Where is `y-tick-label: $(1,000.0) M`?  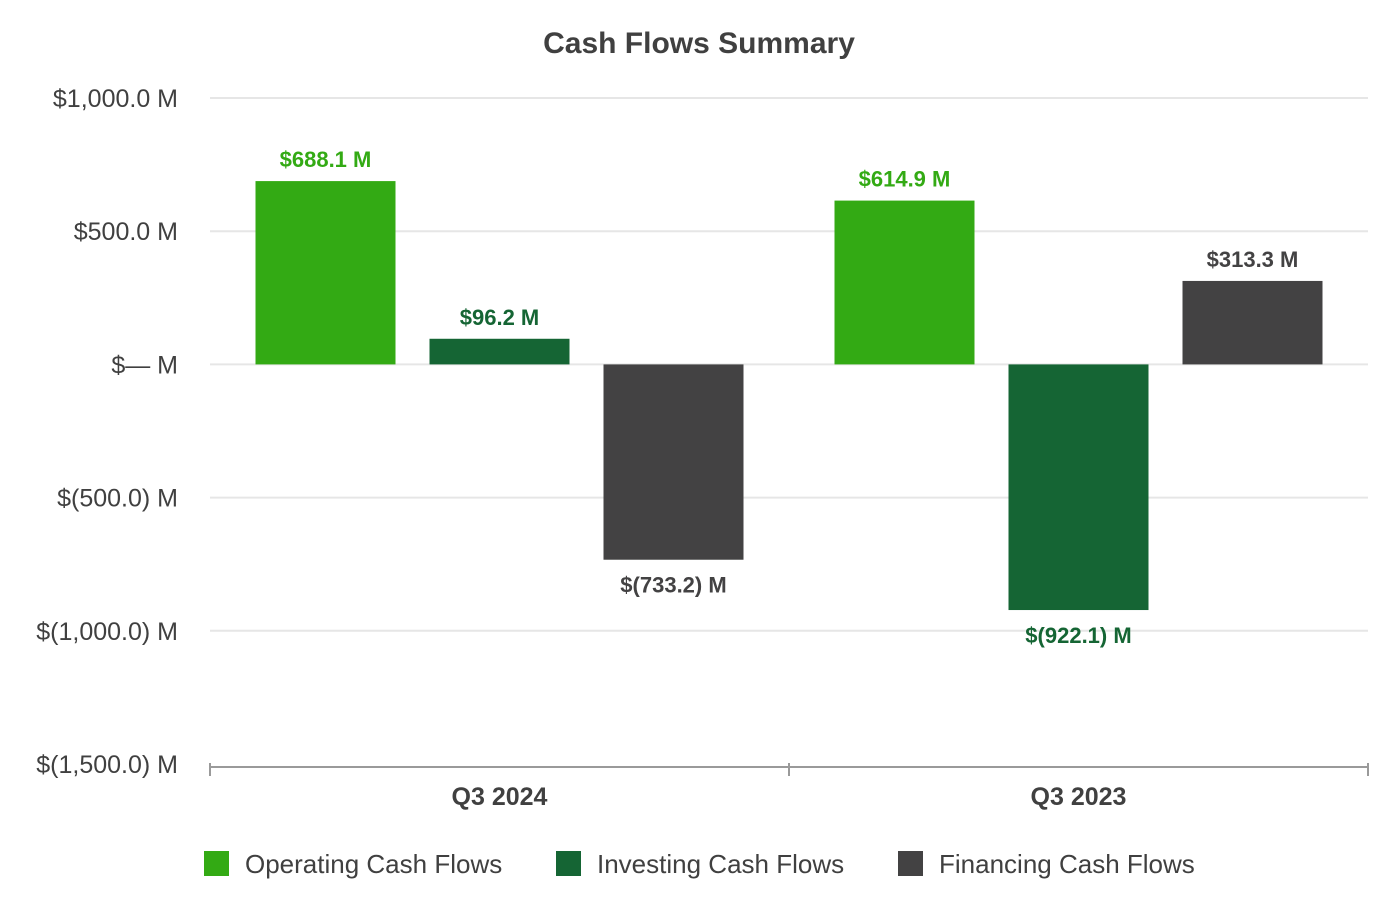
y-tick-label: $(1,000.0) M is located at coordinates (107, 632).